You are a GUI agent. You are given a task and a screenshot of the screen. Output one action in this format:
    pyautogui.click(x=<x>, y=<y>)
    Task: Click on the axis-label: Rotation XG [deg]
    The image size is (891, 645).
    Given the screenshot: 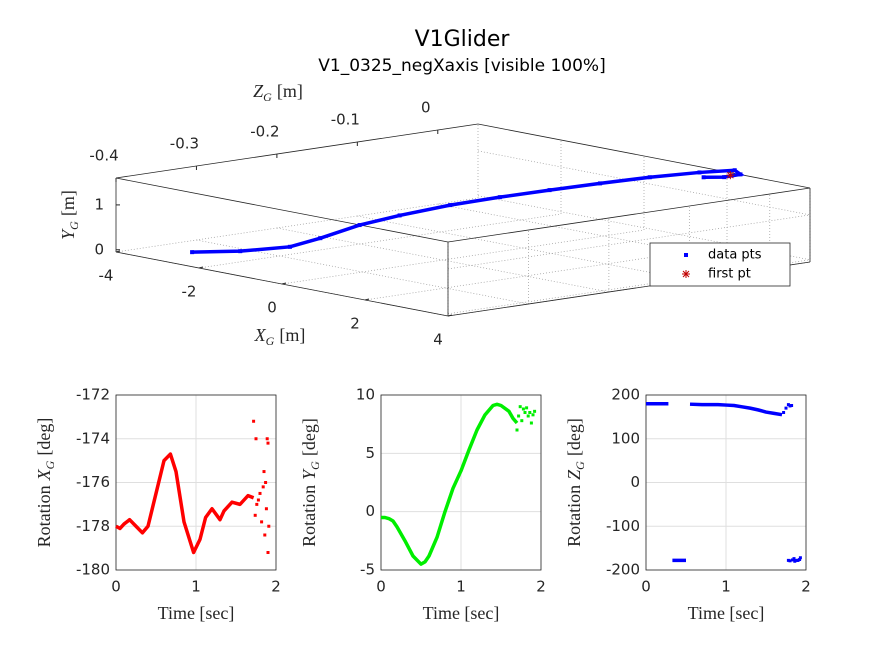 What is the action you would take?
    pyautogui.click(x=45, y=483)
    